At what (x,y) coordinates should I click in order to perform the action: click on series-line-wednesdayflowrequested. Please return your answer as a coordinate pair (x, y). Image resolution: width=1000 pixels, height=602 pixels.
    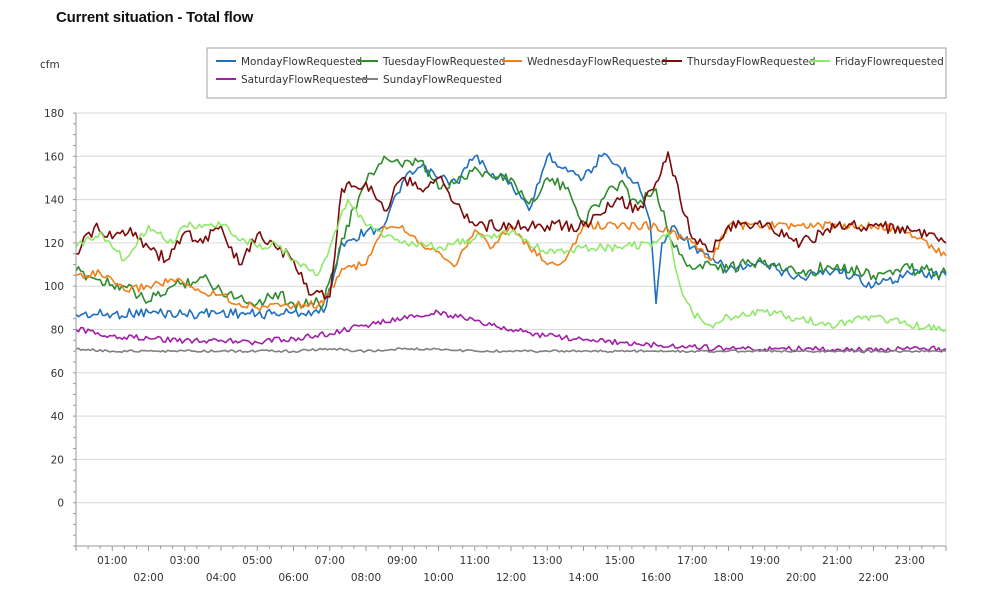
    Looking at the image, I should click on (511, 266).